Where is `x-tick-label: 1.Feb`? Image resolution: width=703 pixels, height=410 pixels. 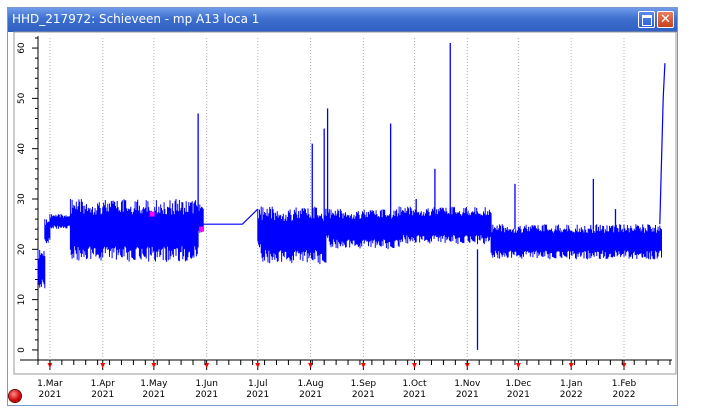 x-tick-label: 1.Feb is located at coordinates (624, 384).